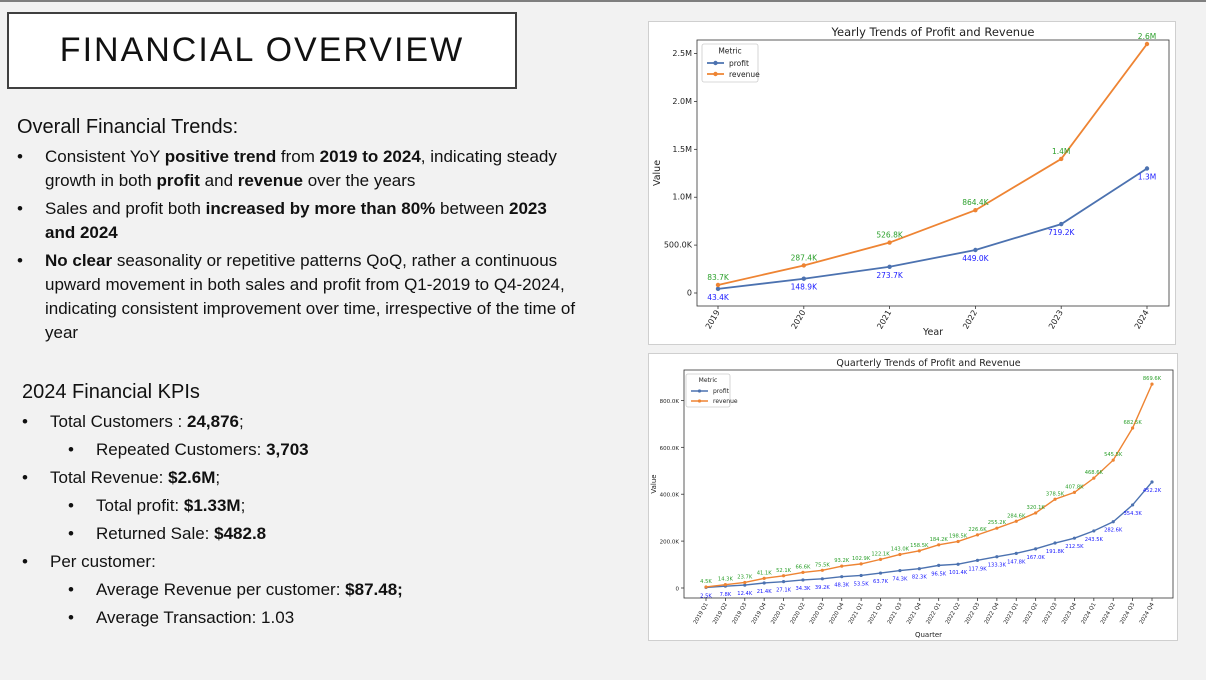 This screenshot has height=680, width=1206. Describe the element at coordinates (118, 421) in the screenshot. I see `body-text: Total Customers :` at that location.